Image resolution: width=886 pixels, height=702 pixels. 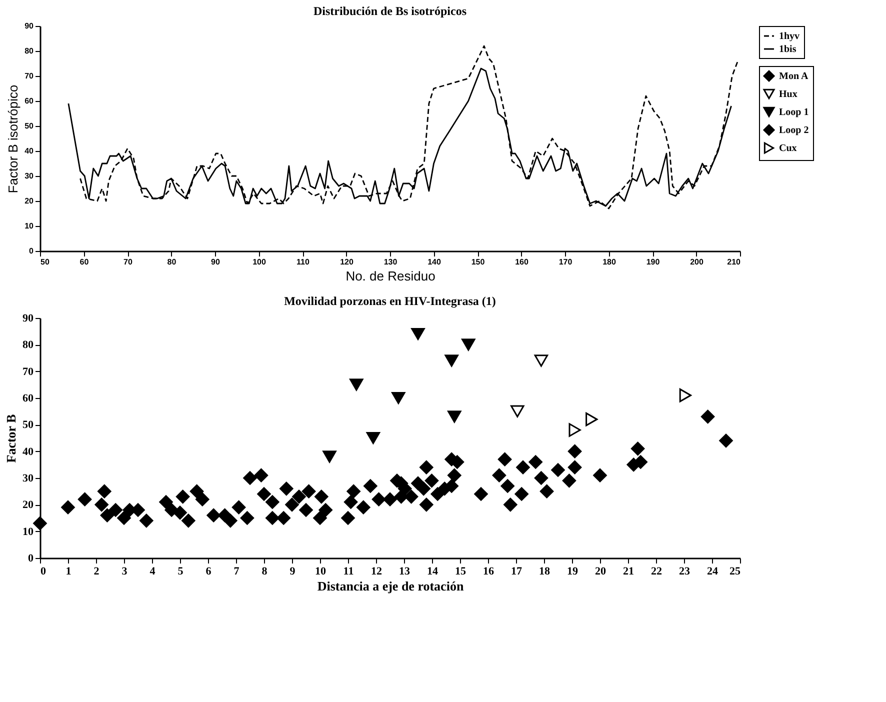 What do you see at coordinates (788, 148) in the screenshot?
I see `legend-label: Cux` at bounding box center [788, 148].